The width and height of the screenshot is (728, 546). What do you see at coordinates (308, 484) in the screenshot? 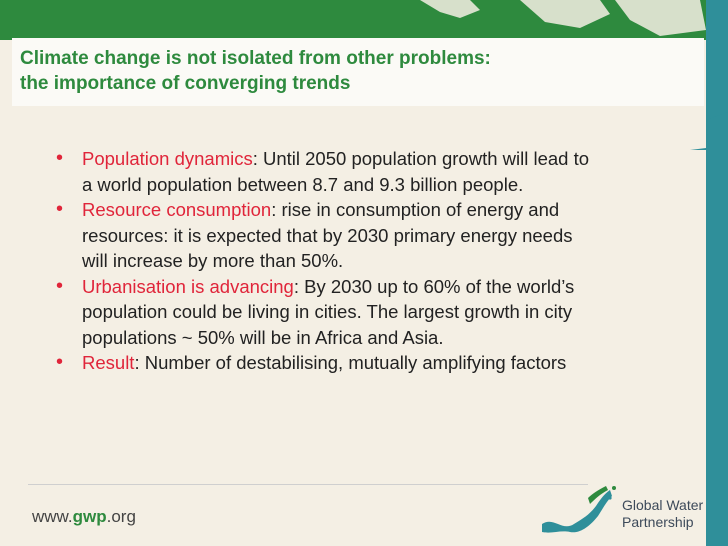
I see `footer-divider` at bounding box center [308, 484].